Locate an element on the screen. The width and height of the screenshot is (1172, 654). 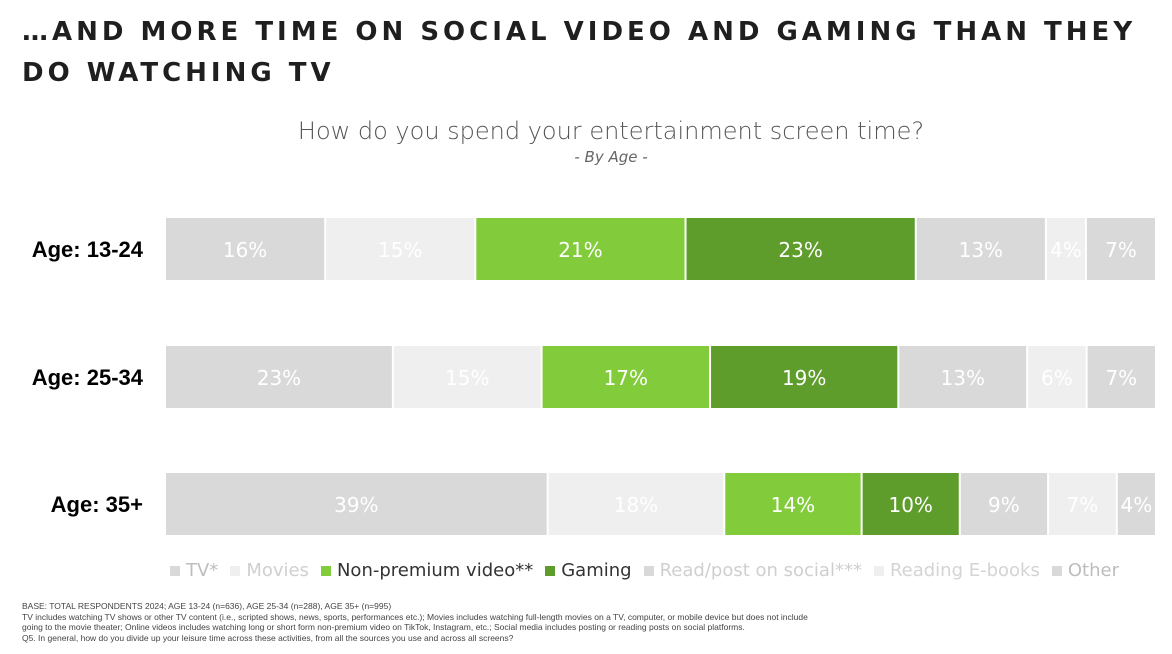
legend-item: Movies is located at coordinates (269, 570).